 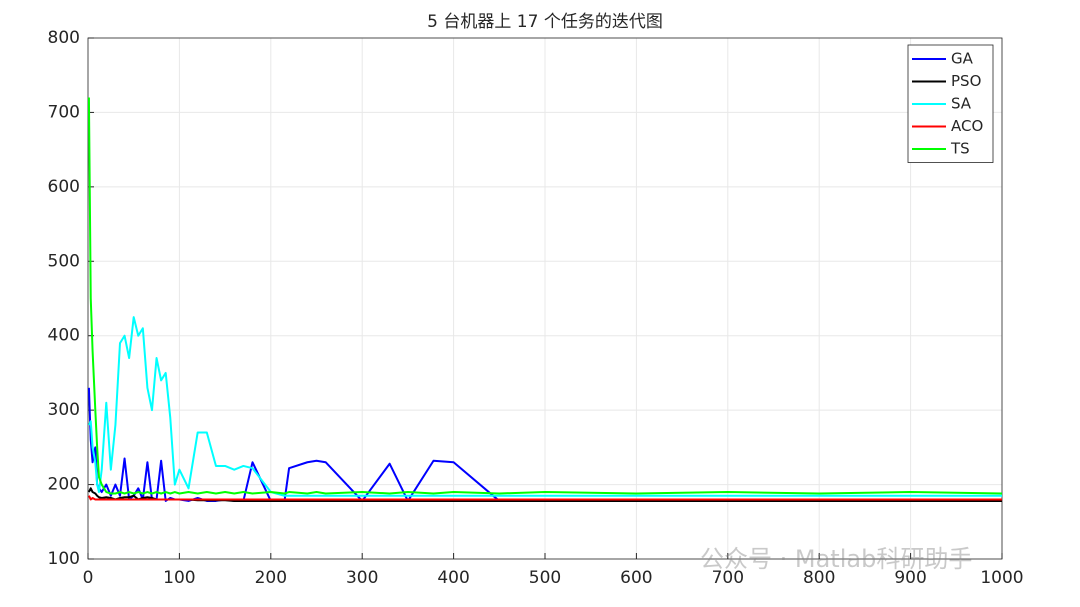 I want to click on x-tick-label: 100, so click(x=179, y=578).